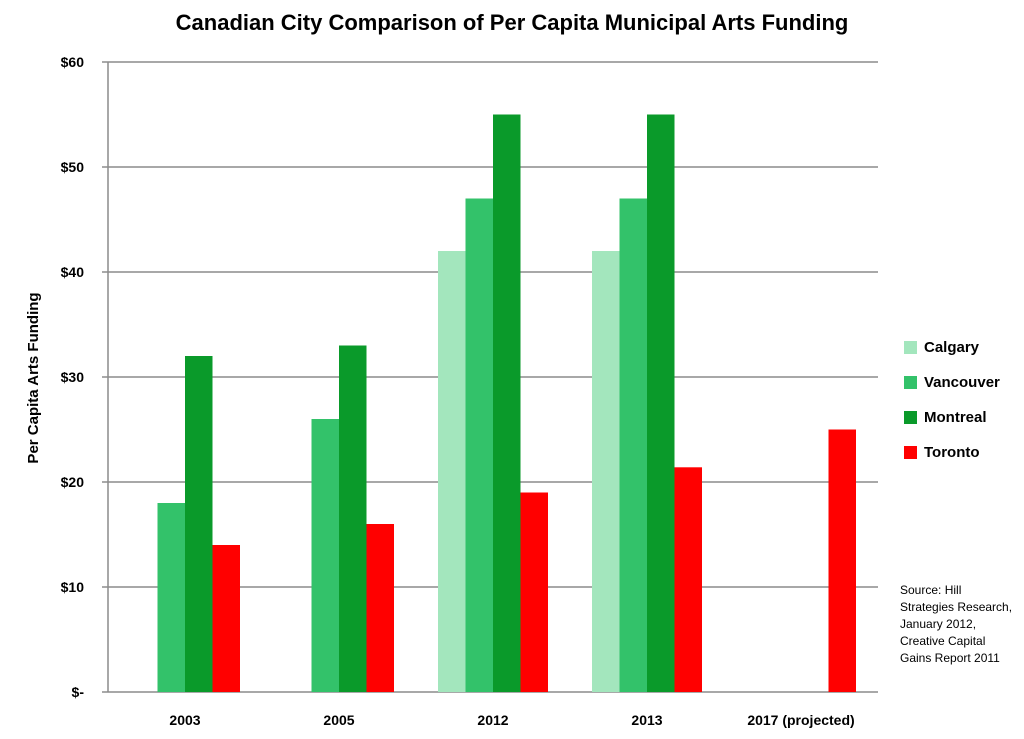 The height and width of the screenshot is (739, 1024). I want to click on bar-toronto-2017, so click(842, 560).